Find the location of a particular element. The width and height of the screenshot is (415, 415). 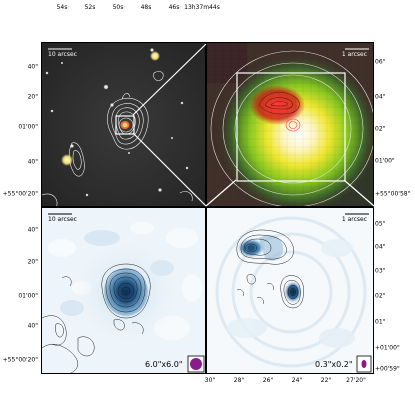

ra-tick-bottom-1: 28" is located at coordinates (239, 380).